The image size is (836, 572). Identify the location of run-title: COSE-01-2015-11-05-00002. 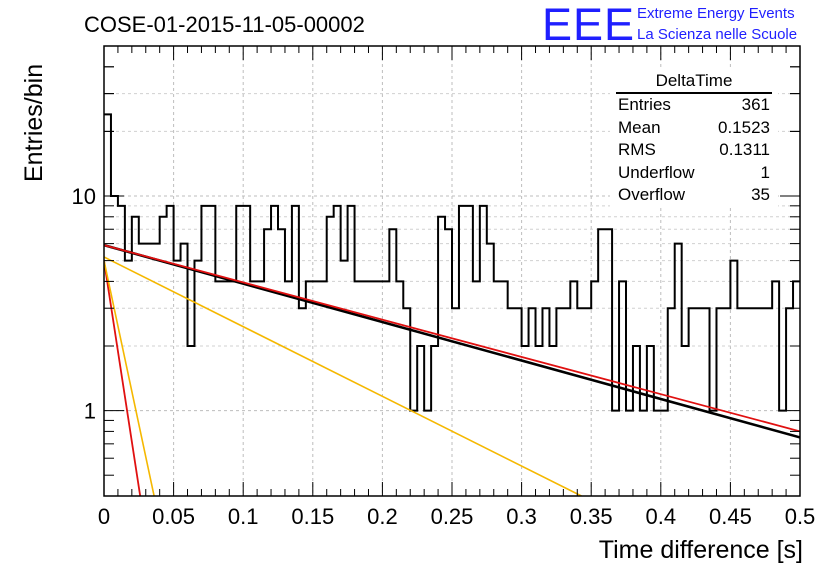
(224, 24).